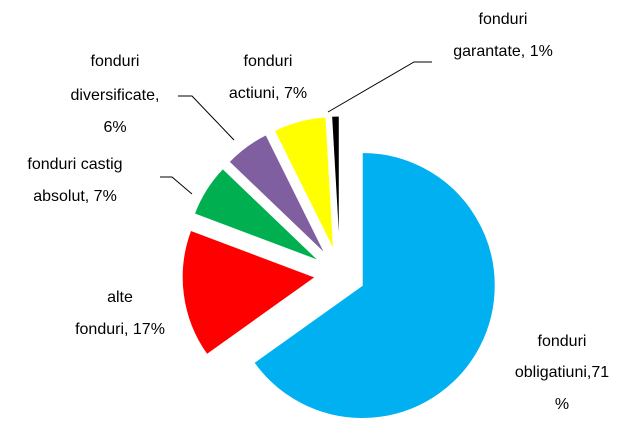  I want to click on data-label: diversificate,, so click(115, 95).